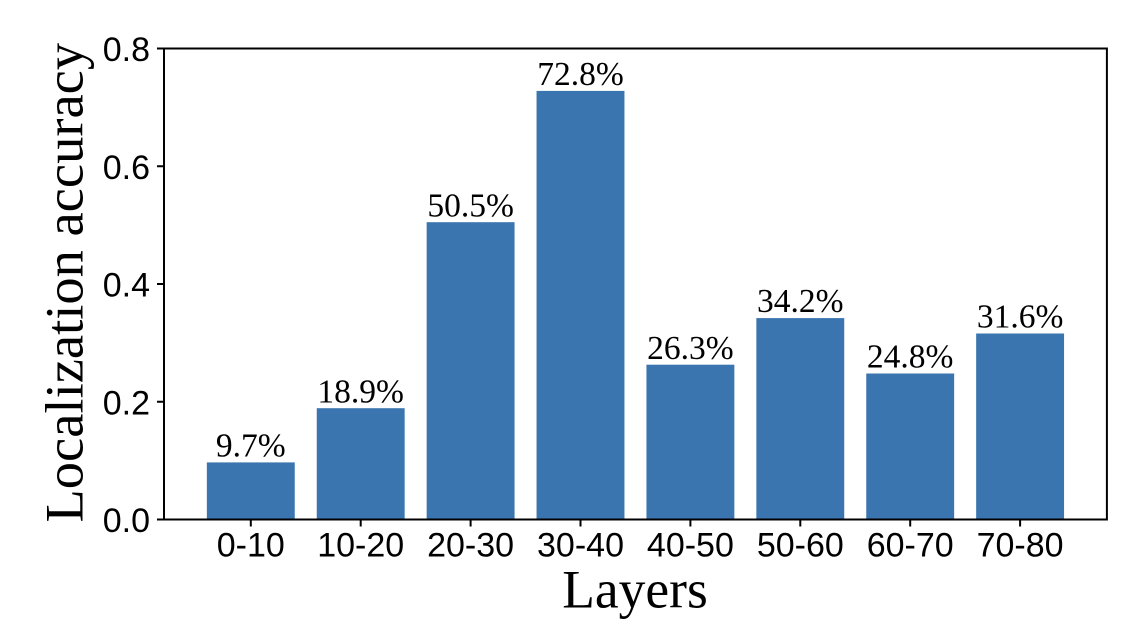  Describe the element at coordinates (910, 546) in the screenshot. I see `svg-text: 60-70` at that location.